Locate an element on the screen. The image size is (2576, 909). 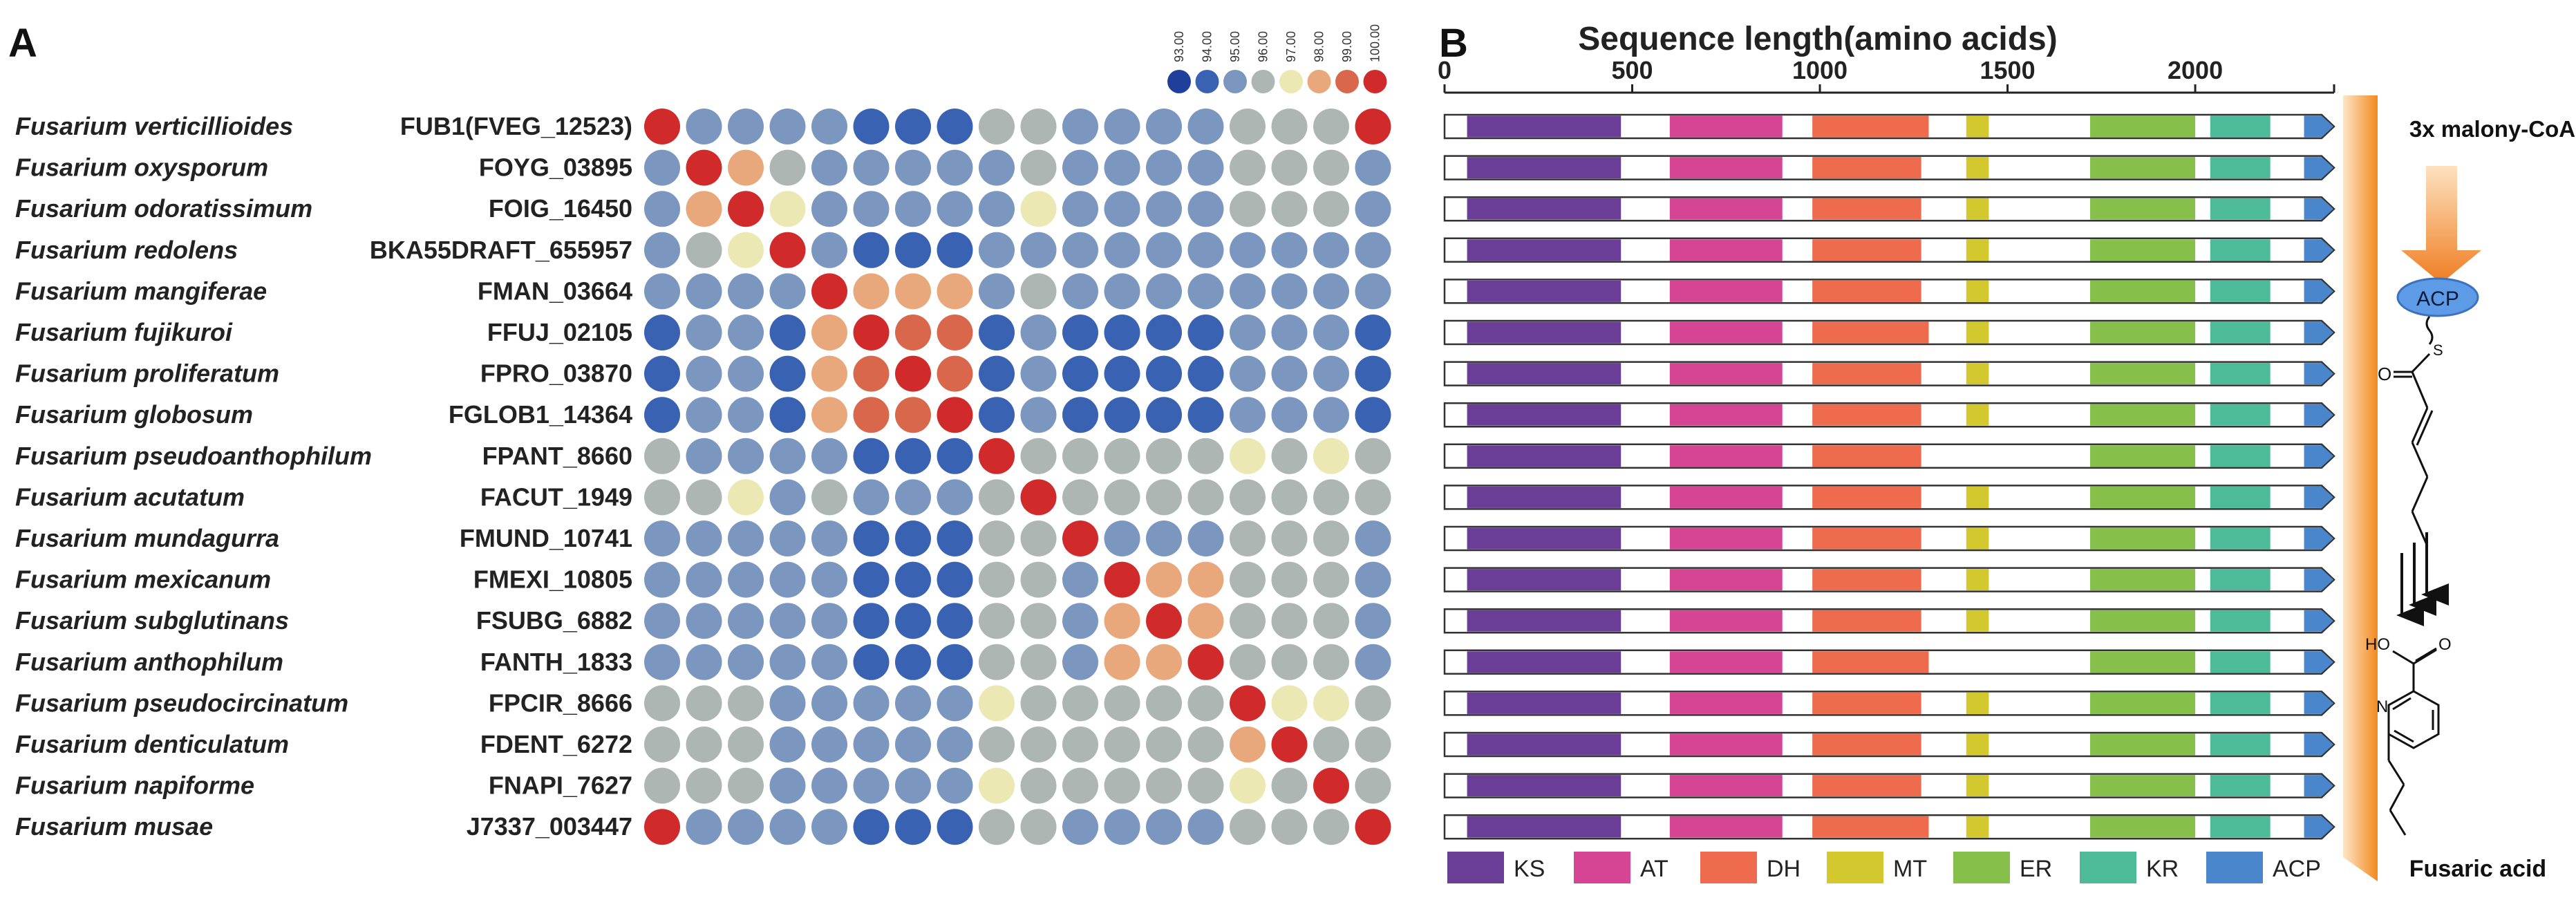
thioester-s-atom: S is located at coordinates (2438, 350).